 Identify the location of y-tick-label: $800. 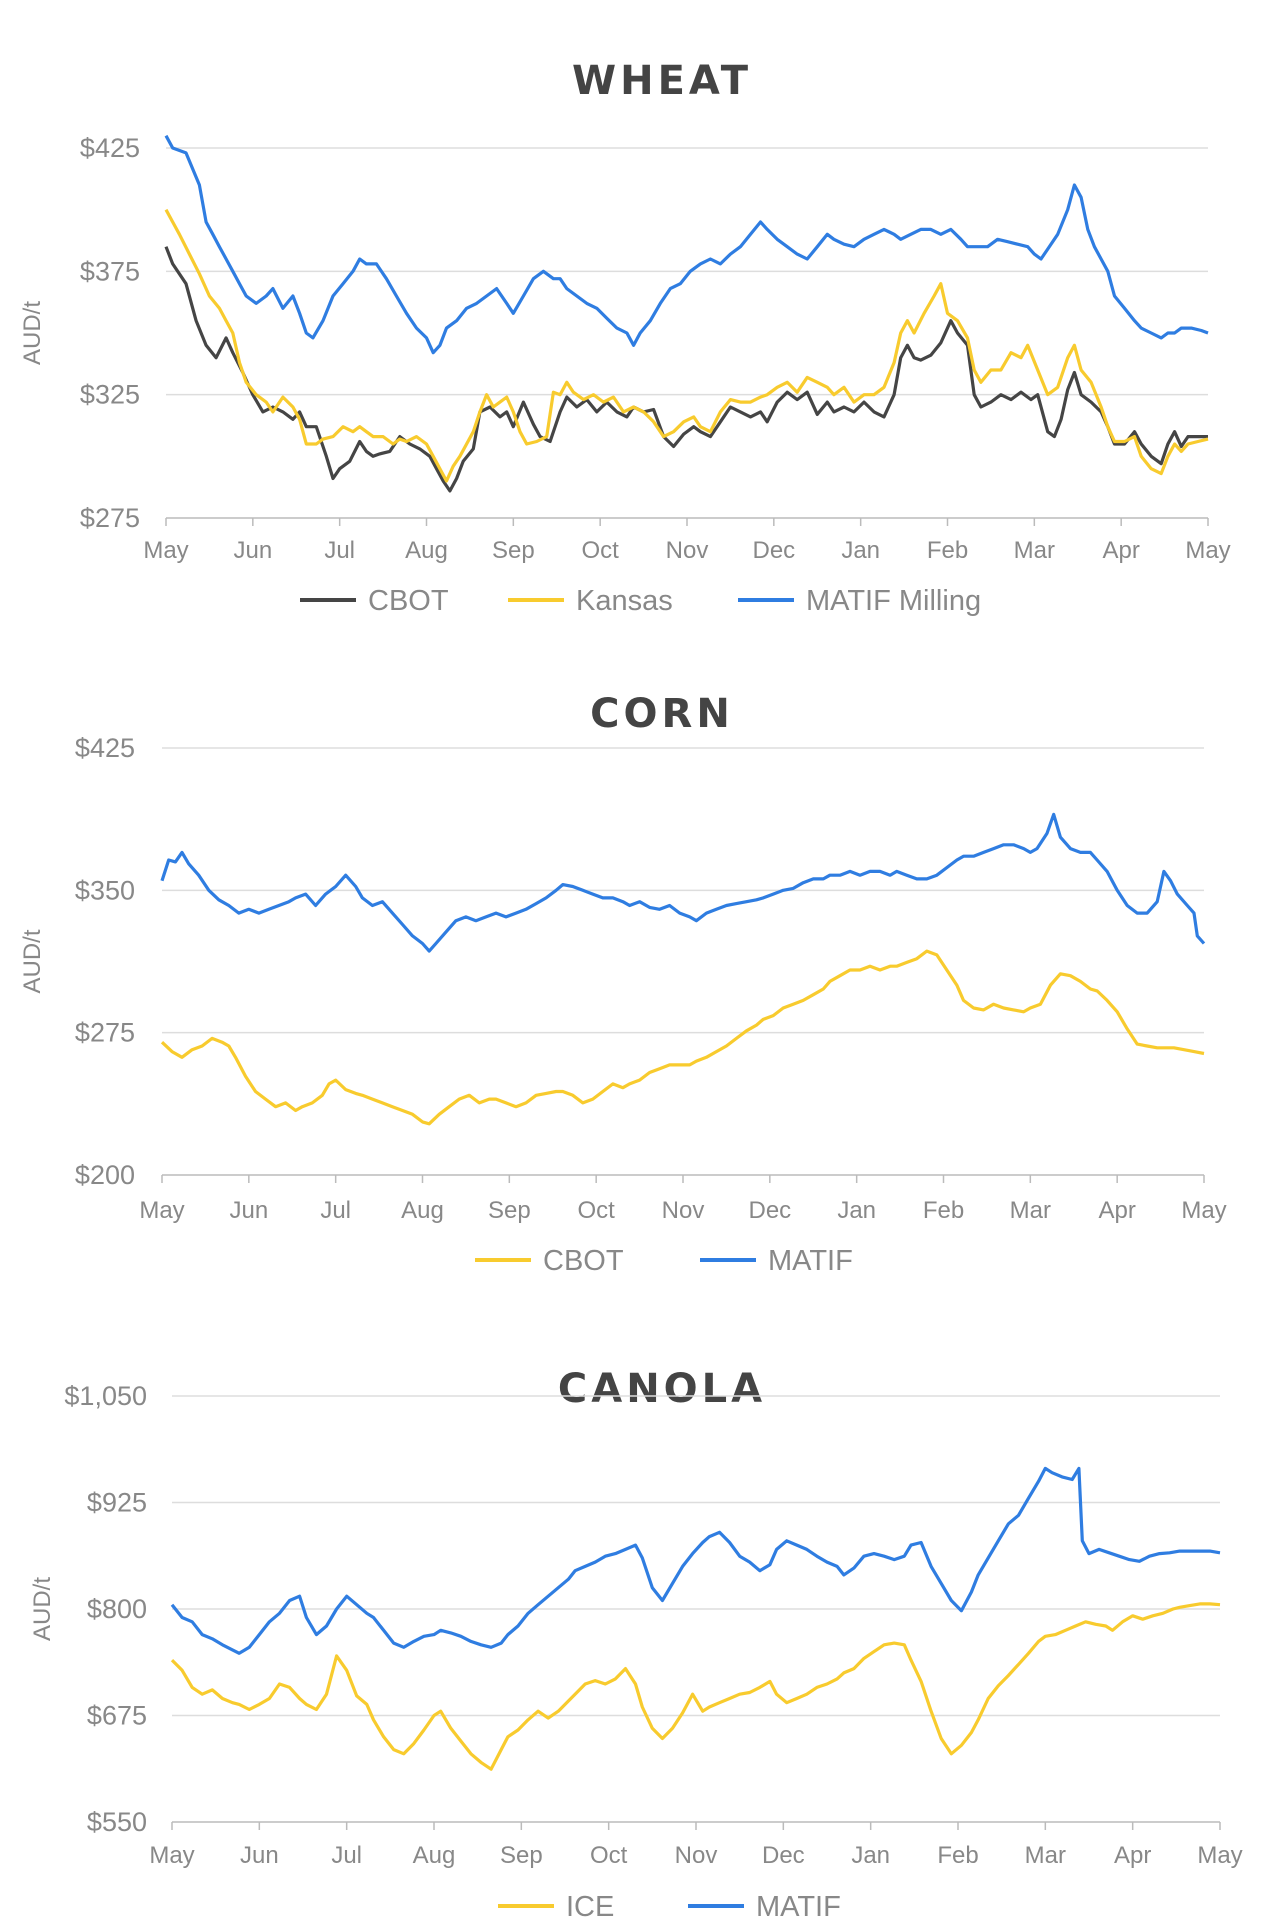
(117, 1609).